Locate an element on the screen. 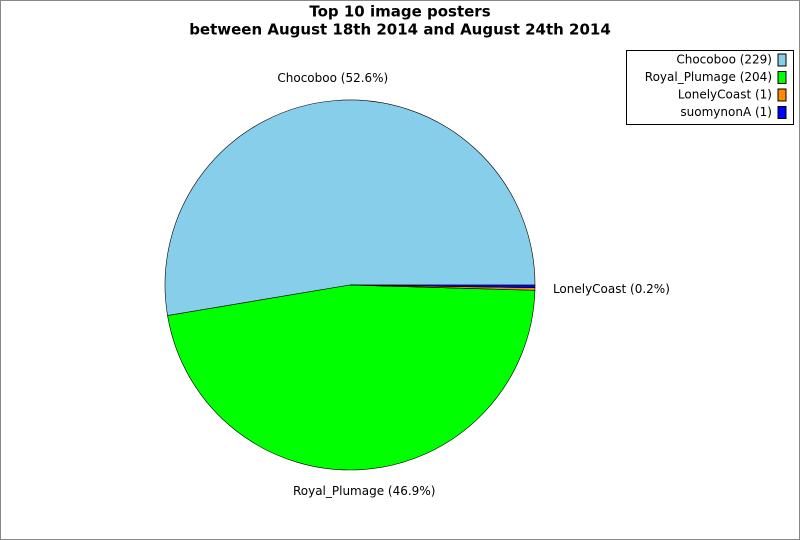 The width and height of the screenshot is (800, 540). legend-label: Chocoboo (229) is located at coordinates (724, 60).